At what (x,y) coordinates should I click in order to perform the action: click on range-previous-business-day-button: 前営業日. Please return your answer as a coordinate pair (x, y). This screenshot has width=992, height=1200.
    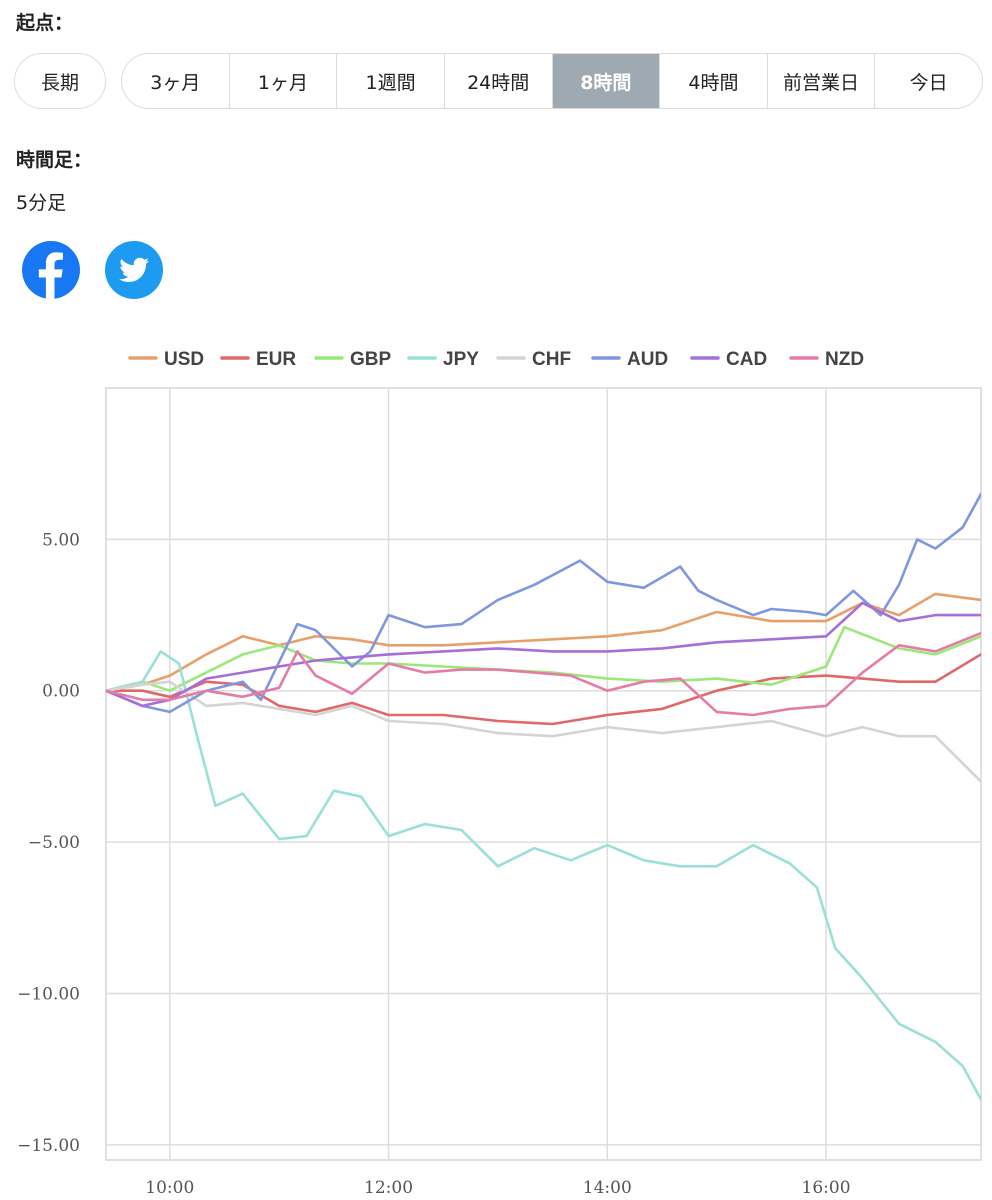
    Looking at the image, I should click on (822, 81).